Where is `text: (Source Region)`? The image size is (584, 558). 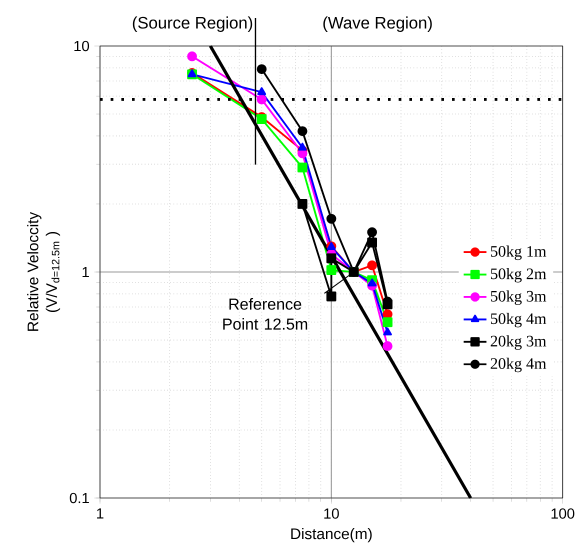 text: (Source Region) is located at coordinates (192, 24).